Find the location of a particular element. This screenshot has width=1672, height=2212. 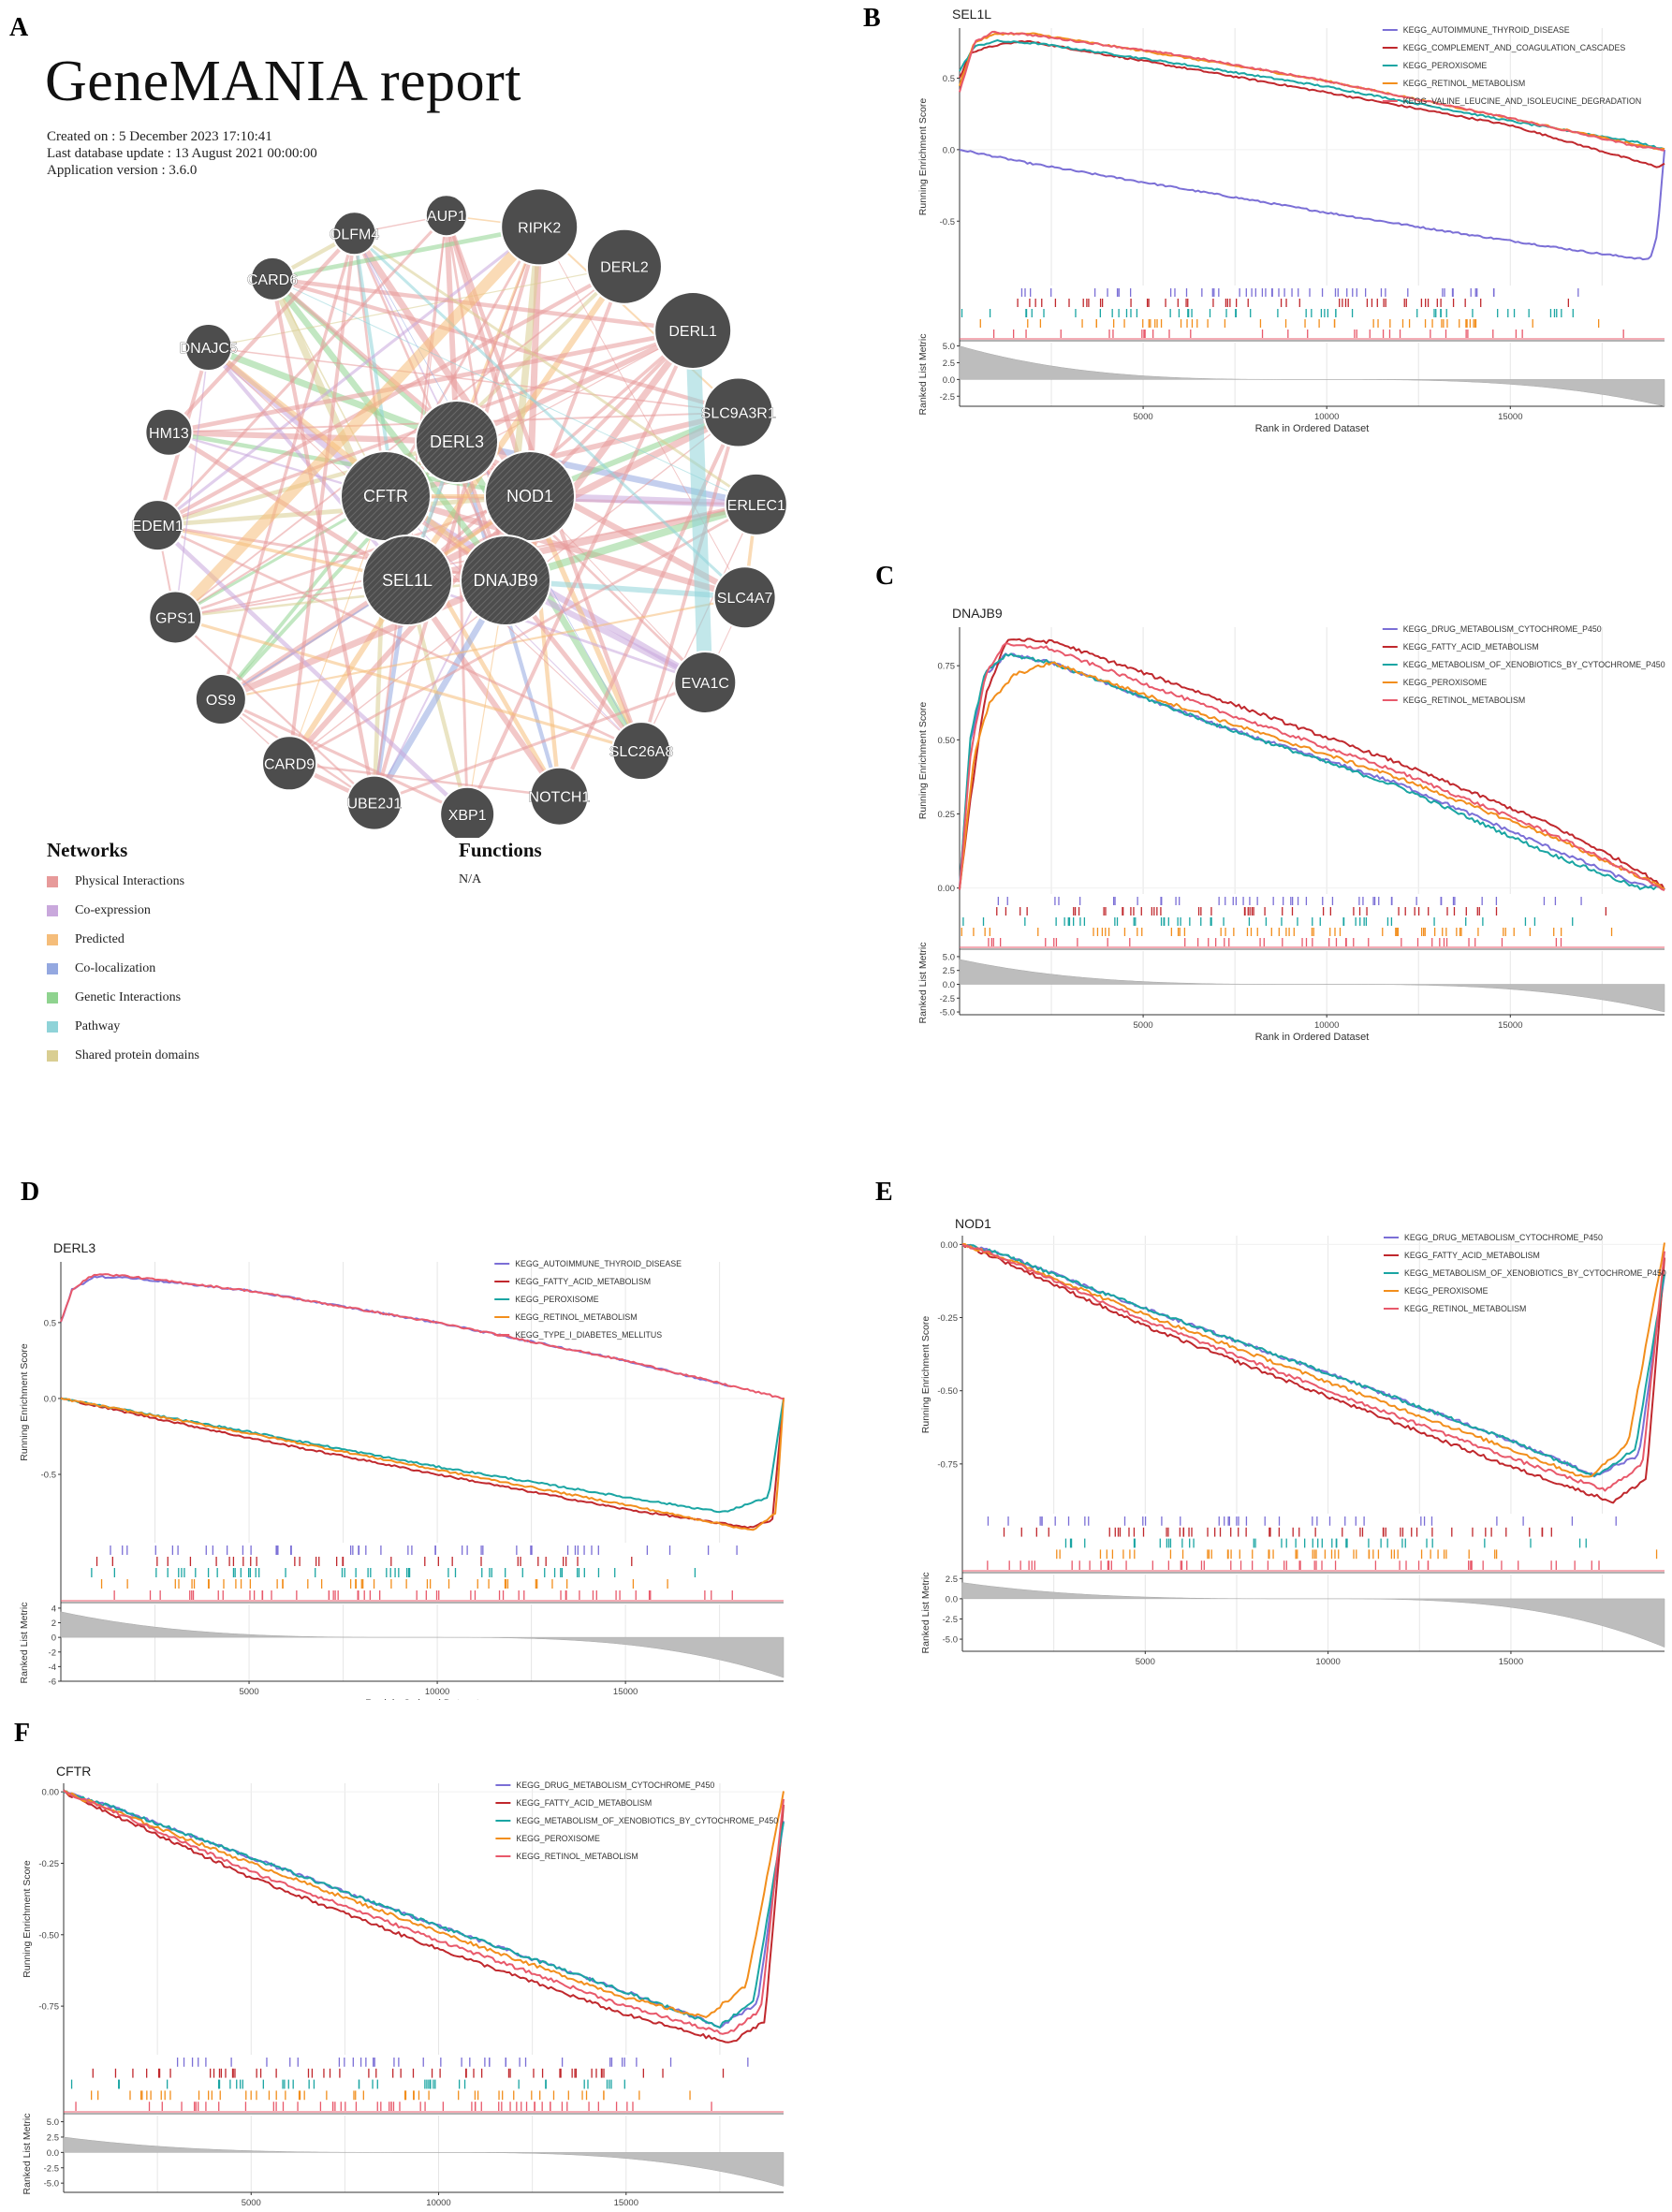

gene-node-dnajc5: DNAJC5 is located at coordinates (208, 348).